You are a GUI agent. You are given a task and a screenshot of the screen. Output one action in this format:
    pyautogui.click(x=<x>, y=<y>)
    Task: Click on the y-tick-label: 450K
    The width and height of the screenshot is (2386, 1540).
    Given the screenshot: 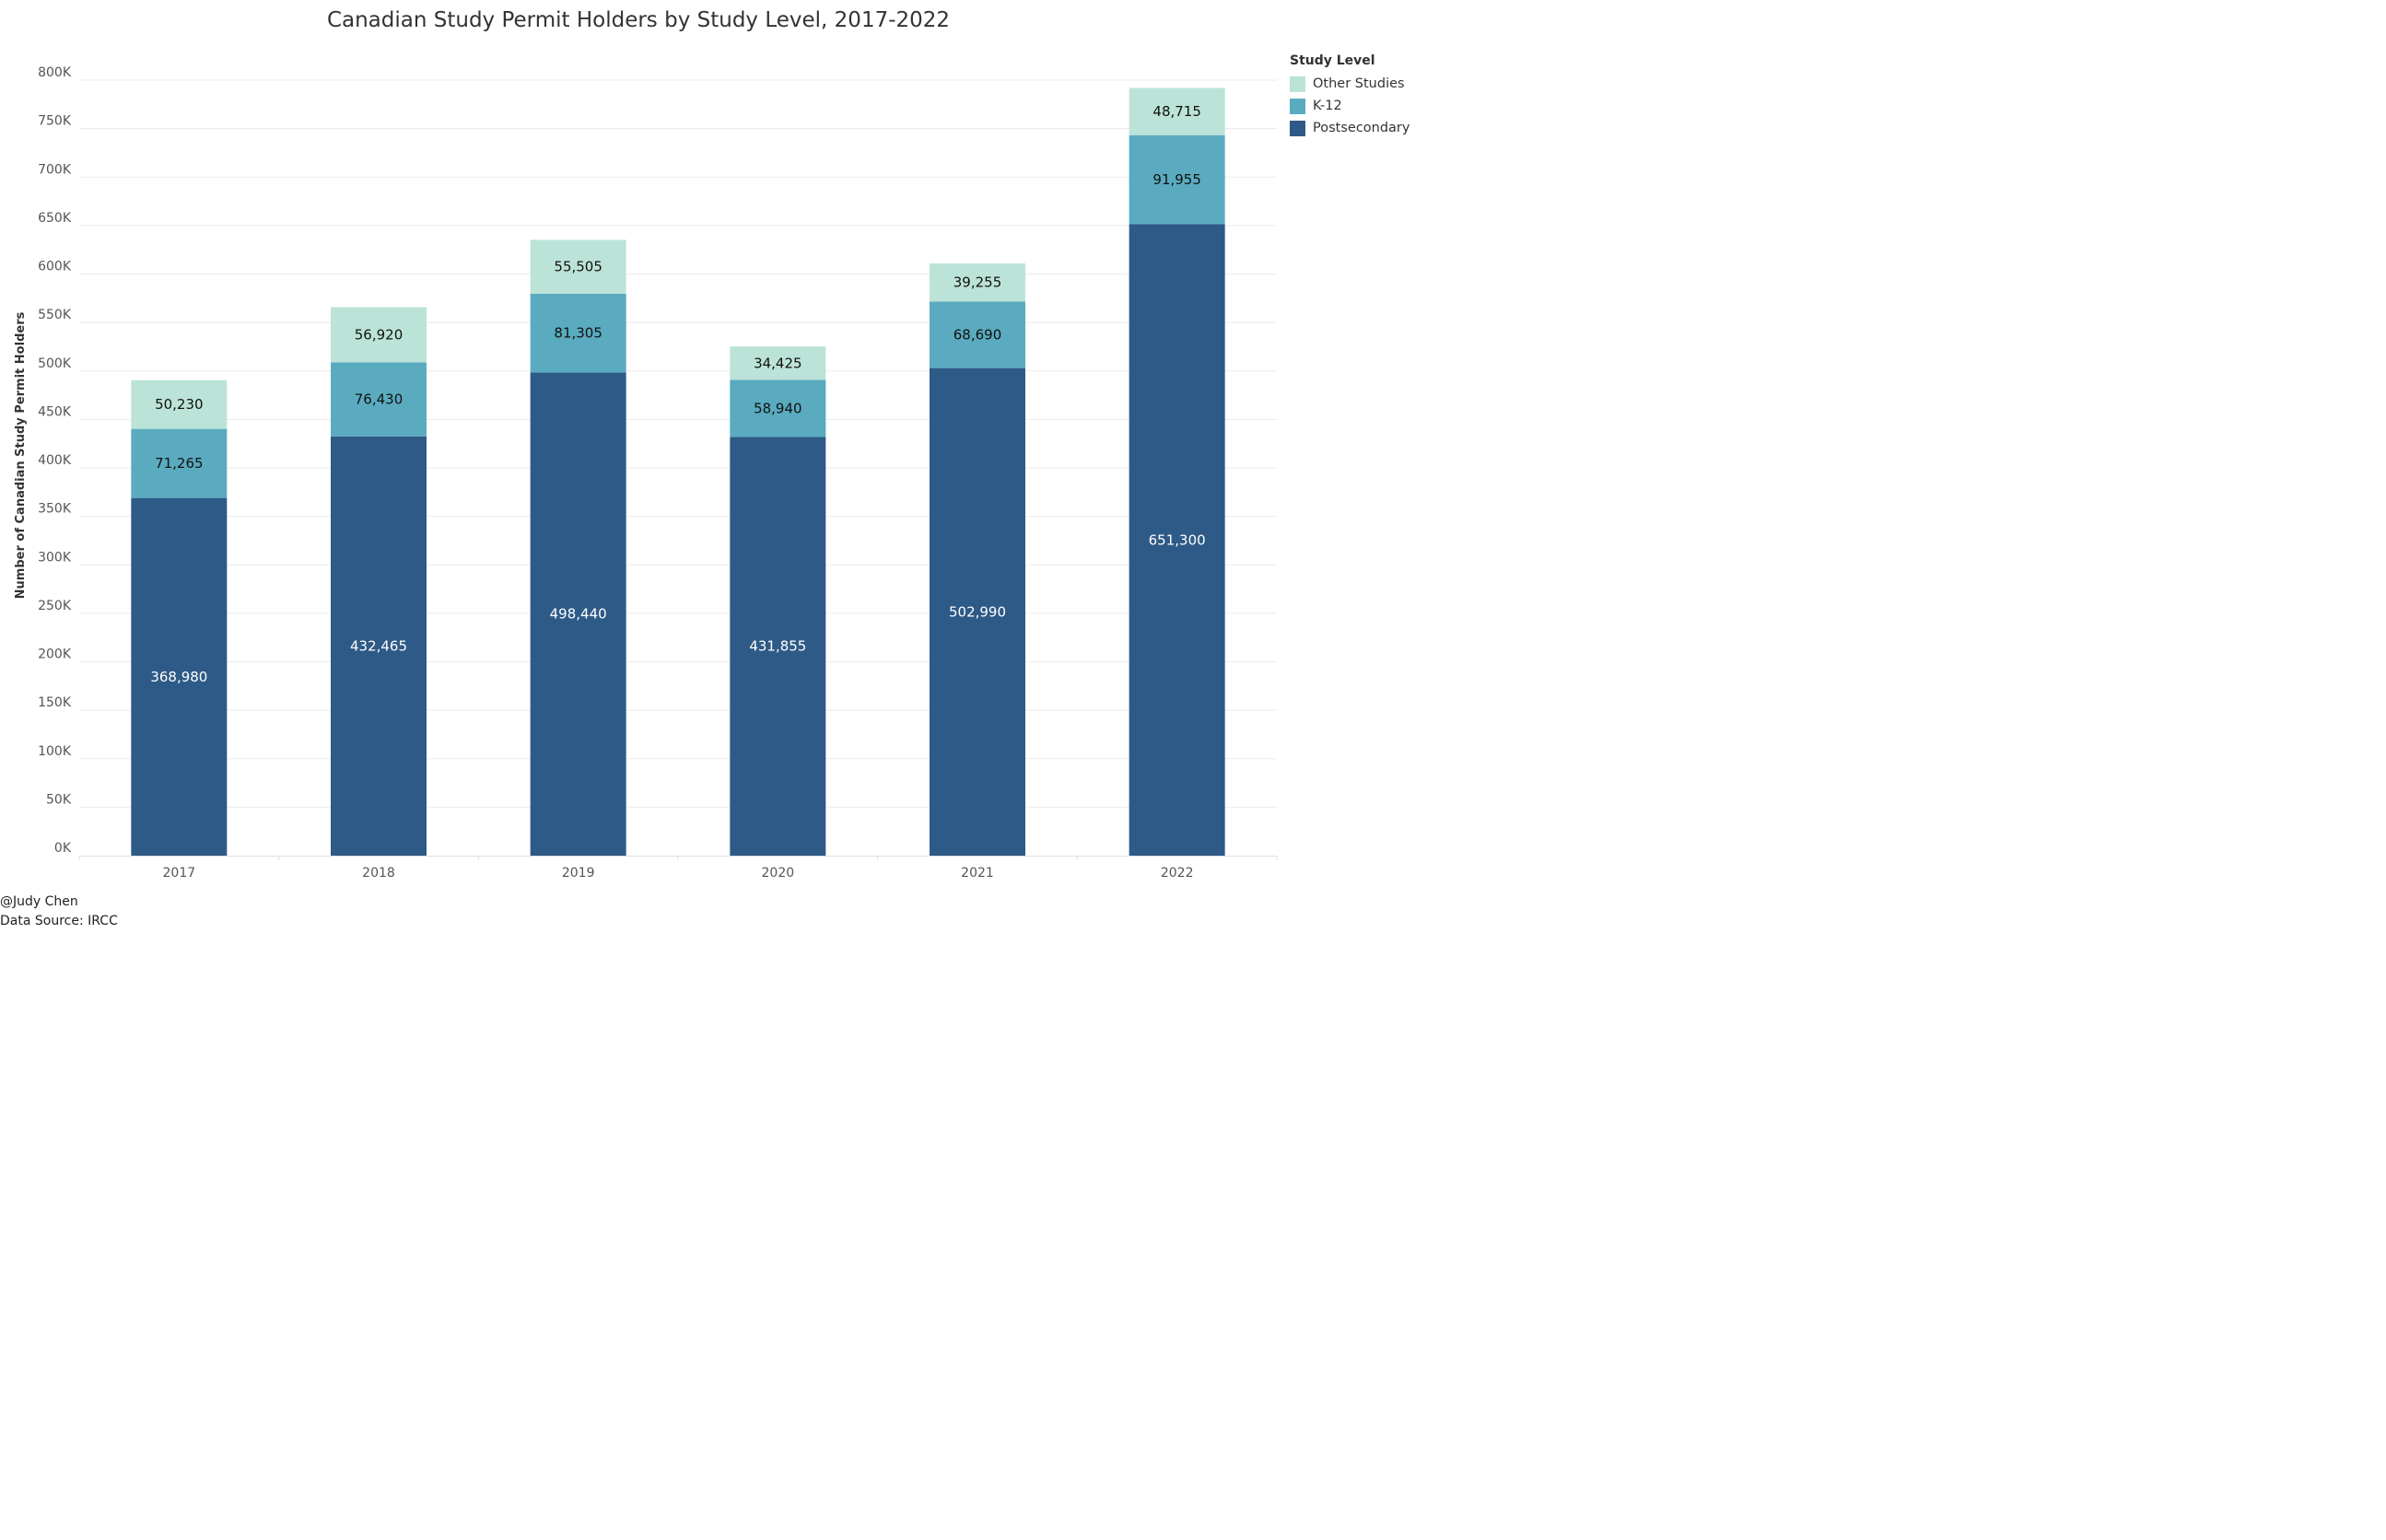 What is the action you would take?
    pyautogui.click(x=55, y=411)
    